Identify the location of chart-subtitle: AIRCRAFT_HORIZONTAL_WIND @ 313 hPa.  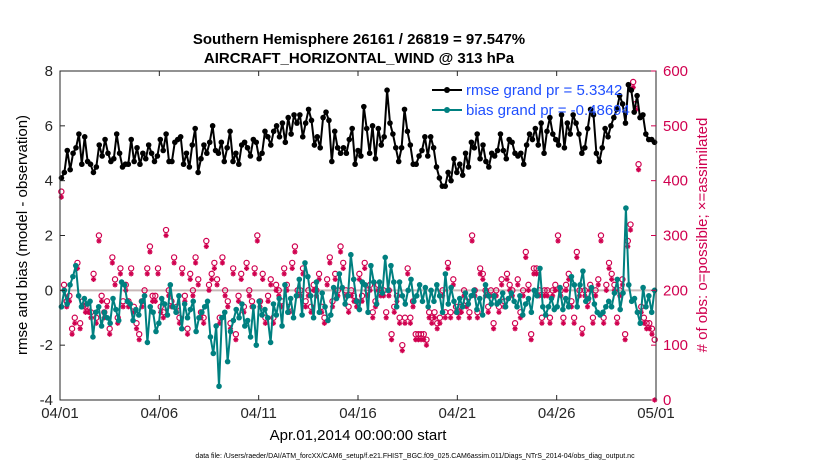
(359, 58).